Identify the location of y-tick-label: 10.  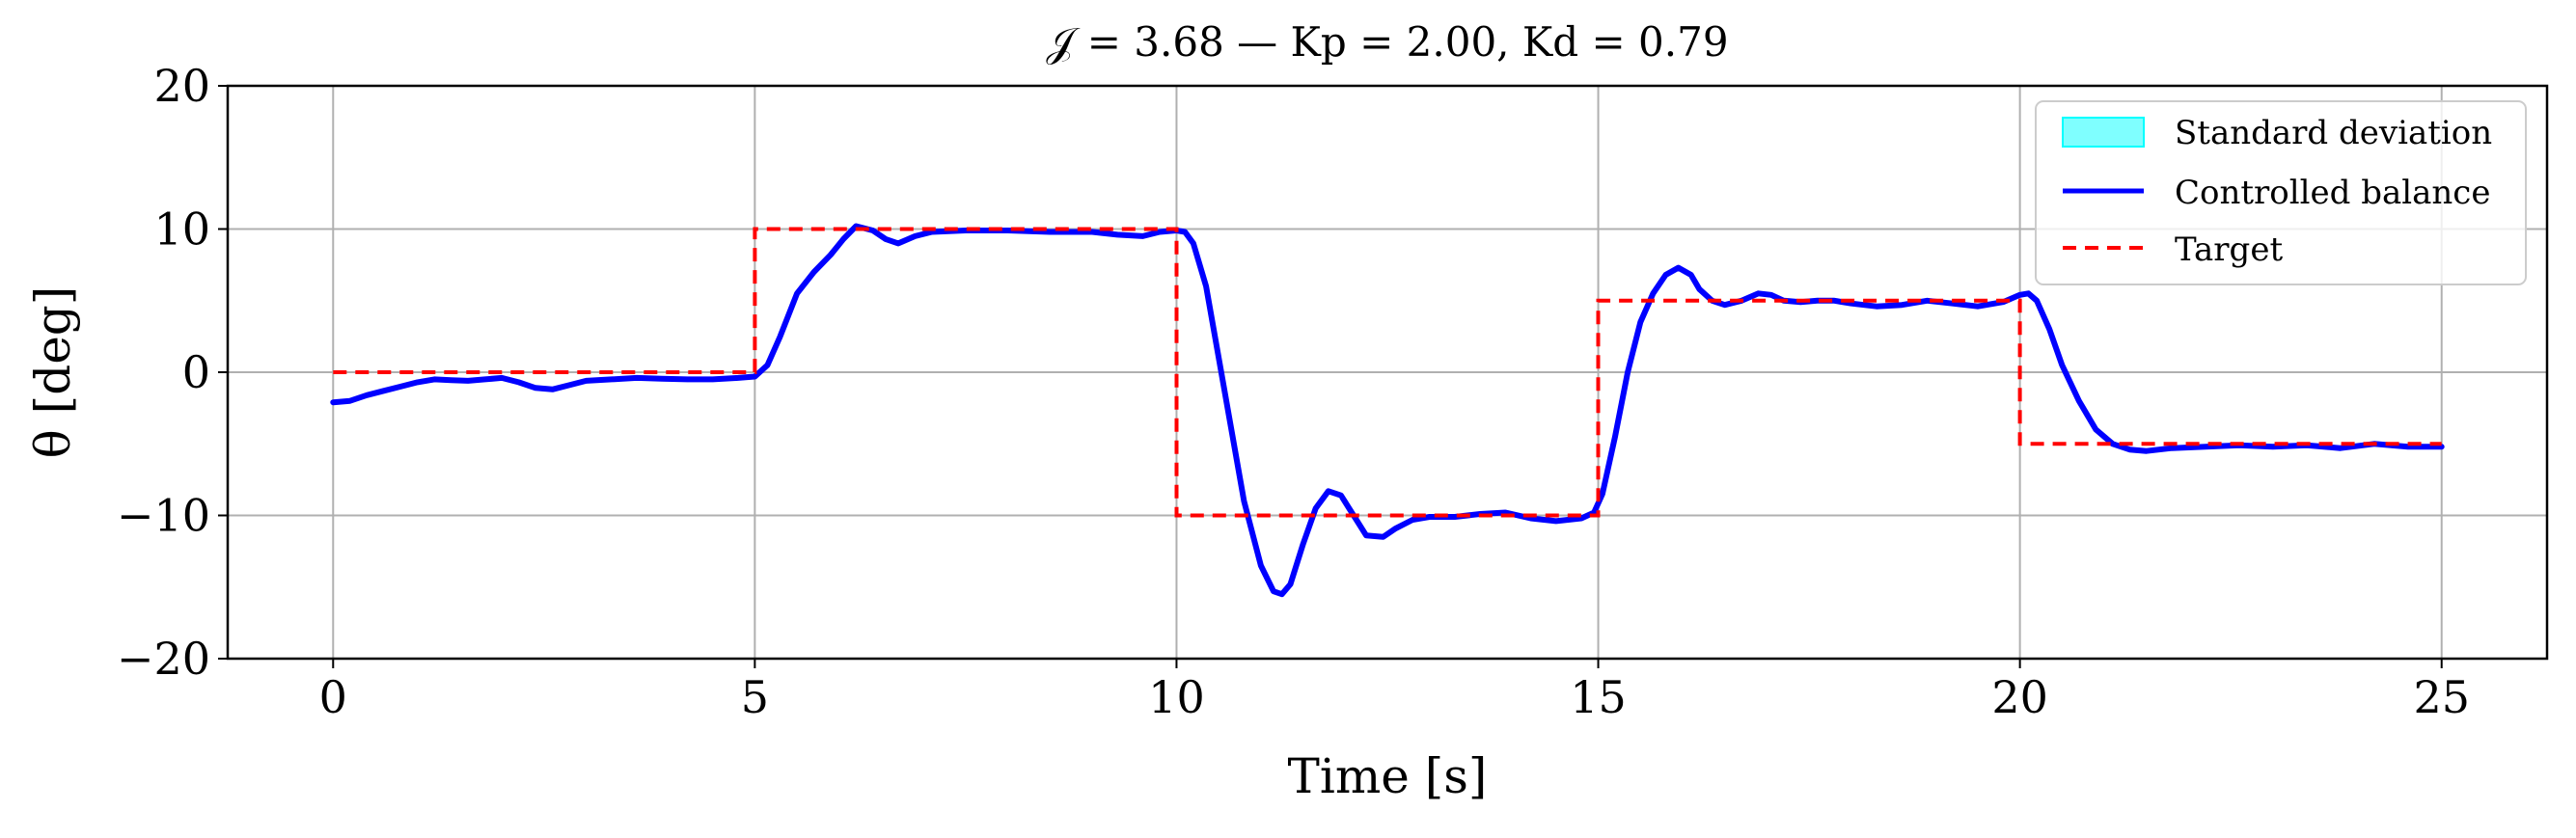
(182, 229).